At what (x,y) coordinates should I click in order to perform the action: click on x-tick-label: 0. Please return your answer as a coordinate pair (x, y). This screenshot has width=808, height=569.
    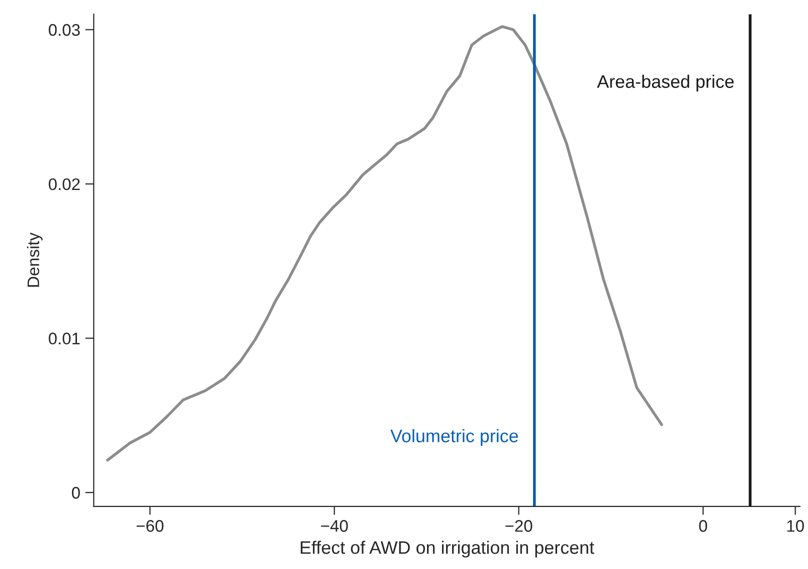
    Looking at the image, I should click on (703, 526).